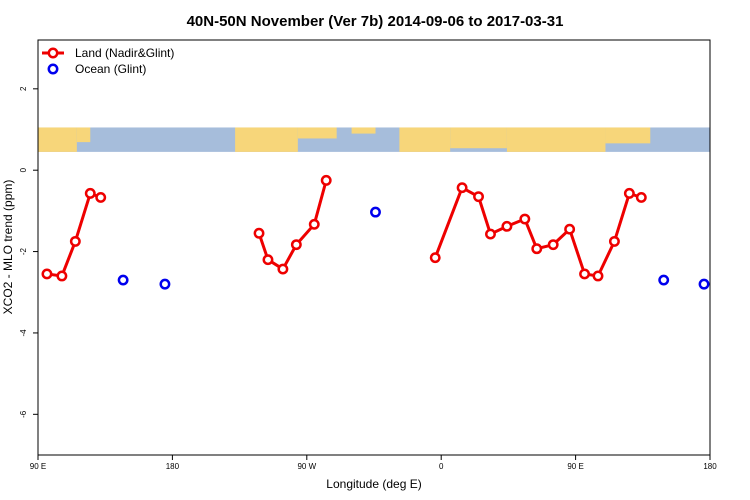 The image size is (750, 500). What do you see at coordinates (306, 466) in the screenshot?
I see `x-tick-label: 90 W` at bounding box center [306, 466].